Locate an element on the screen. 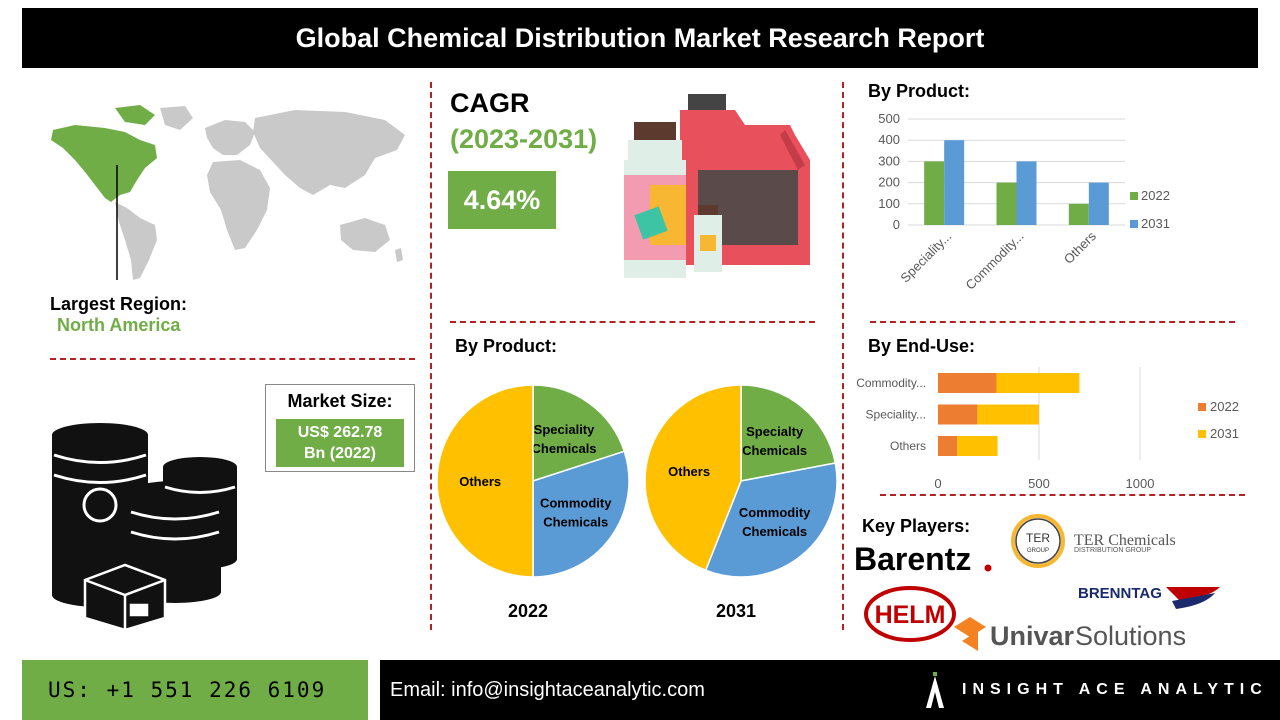 Image resolution: width=1280 pixels, height=720 pixels. brenntag-logo: BRENNTAG is located at coordinates (1149, 597).